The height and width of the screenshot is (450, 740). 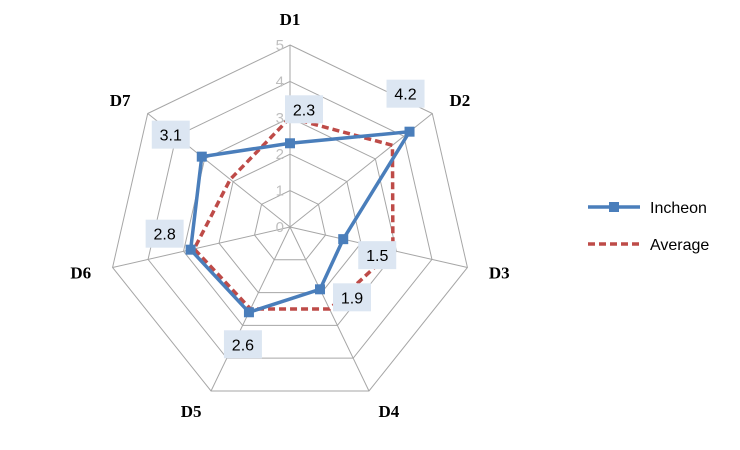 What do you see at coordinates (280, 227) in the screenshot?
I see `tick-label-0: 0` at bounding box center [280, 227].